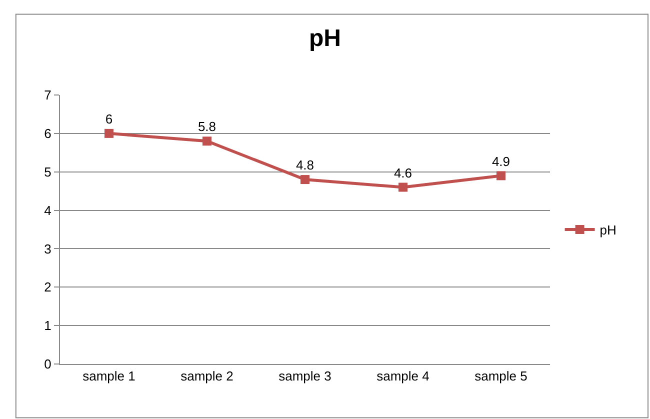 The height and width of the screenshot is (419, 650). What do you see at coordinates (48, 172) in the screenshot?
I see `y-tick-label: 5` at bounding box center [48, 172].